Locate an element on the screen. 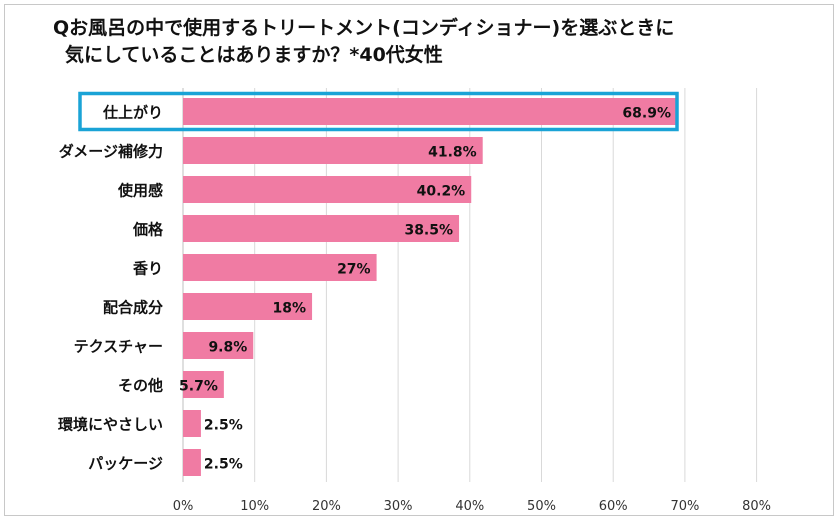 This screenshot has width=840, height=522. x-tick-label: 40% is located at coordinates (469, 506).